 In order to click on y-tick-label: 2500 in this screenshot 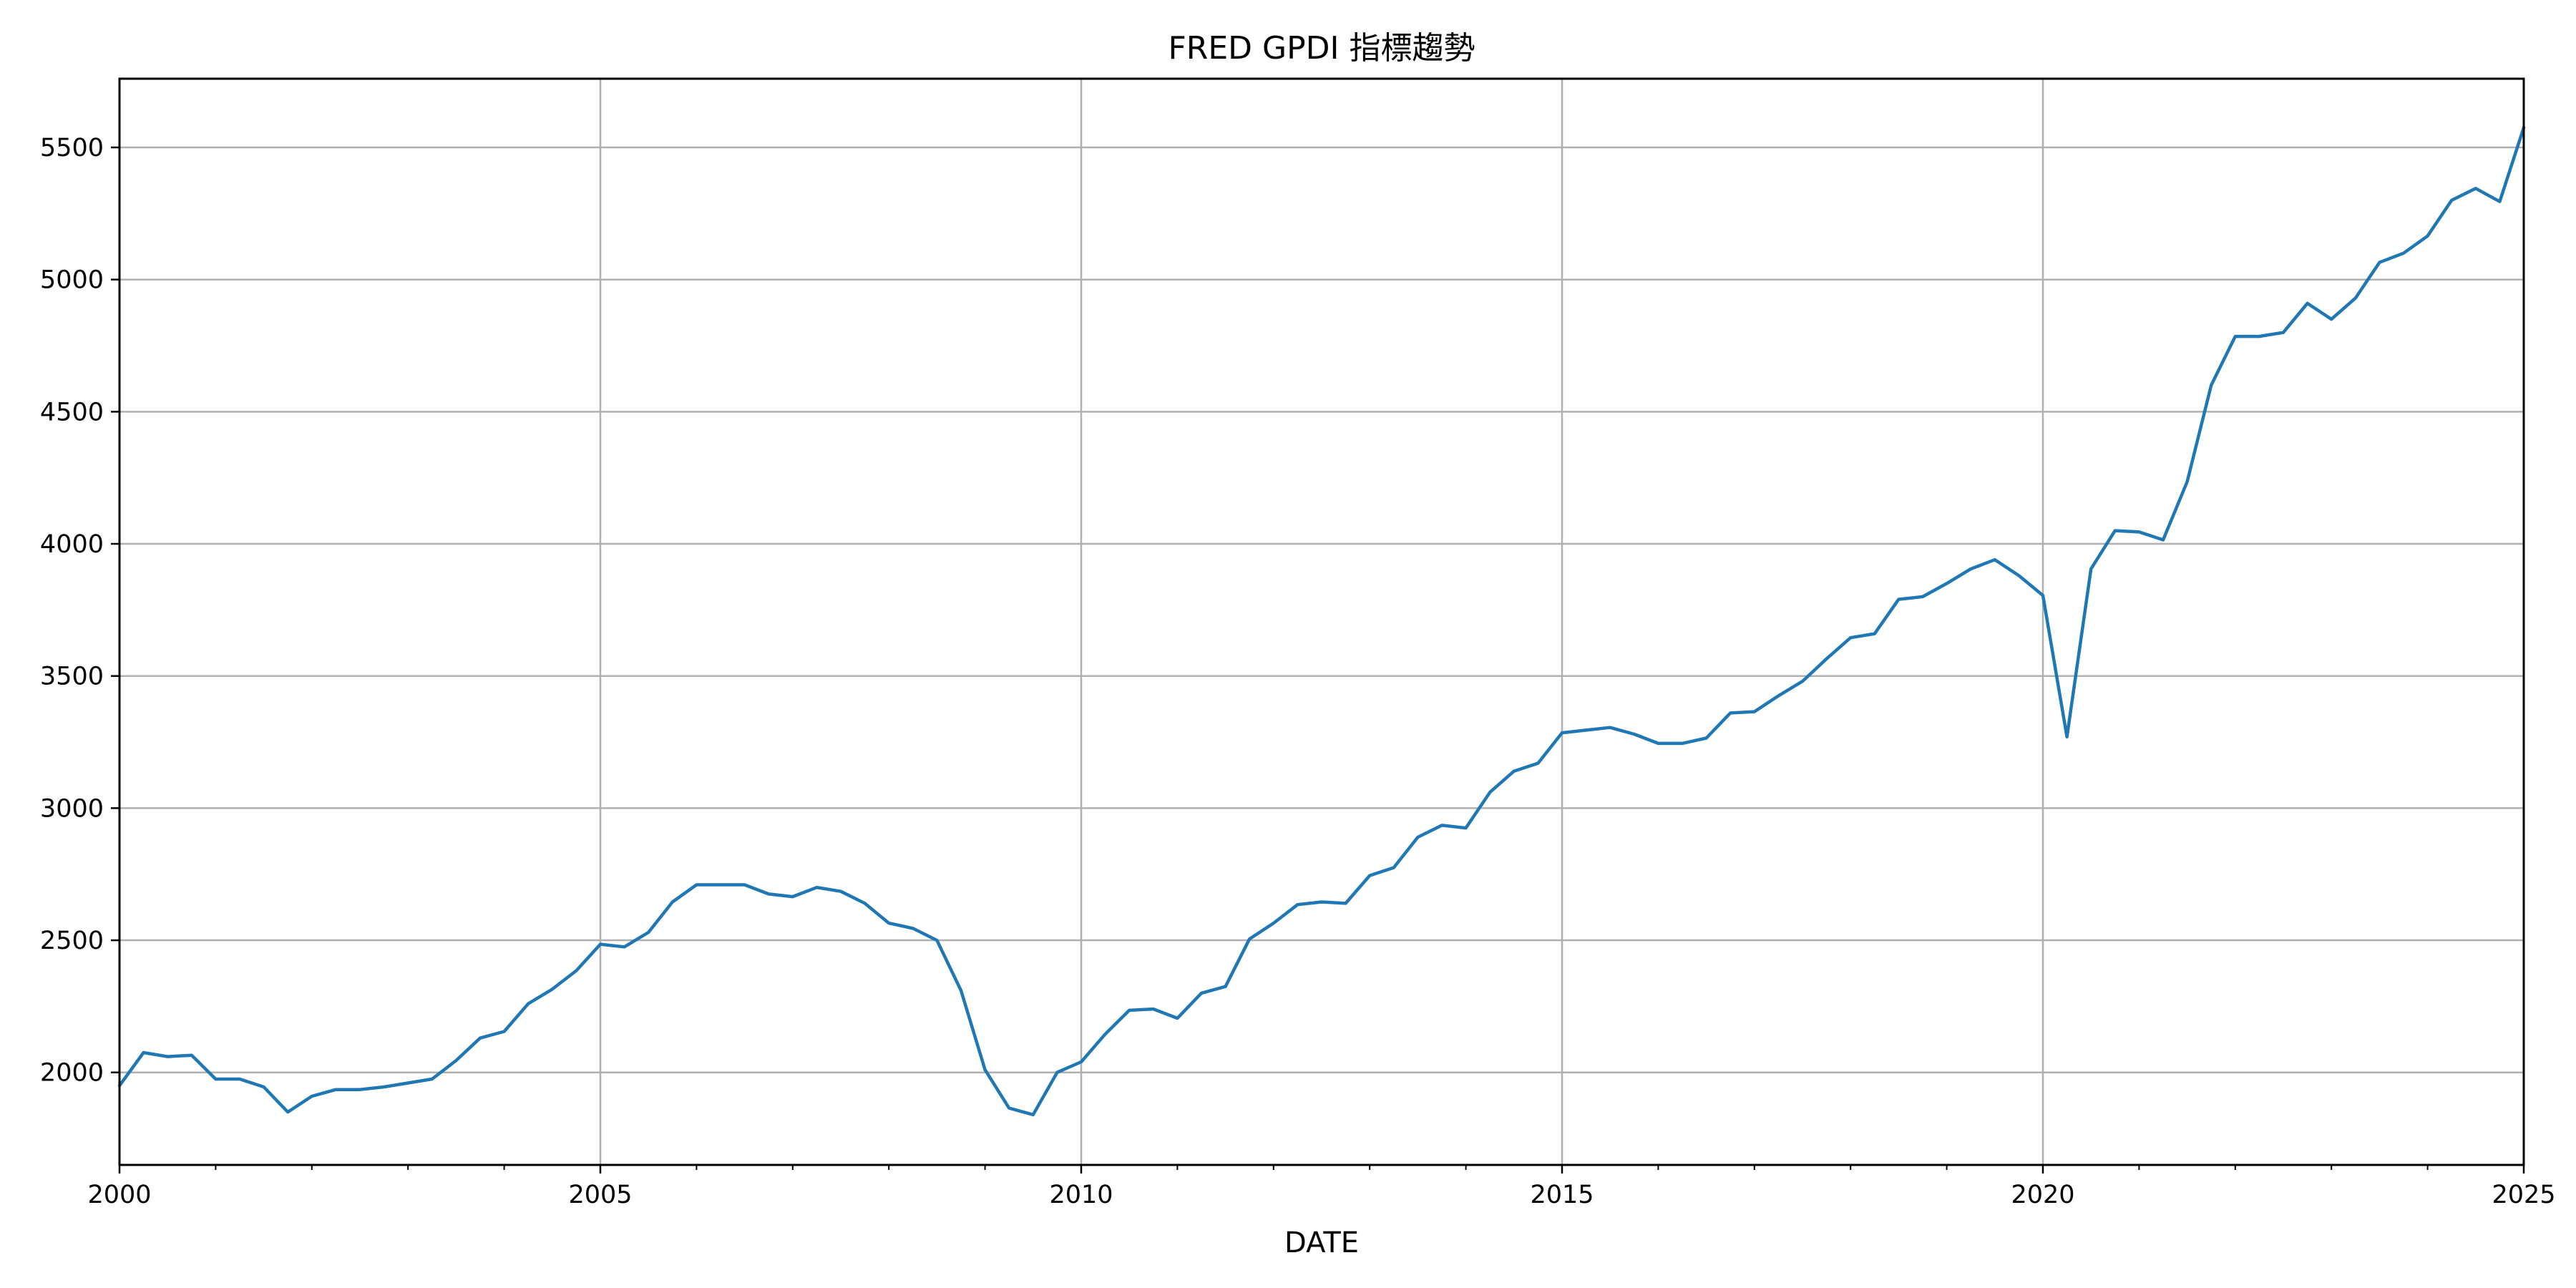, I will do `click(72, 941)`.